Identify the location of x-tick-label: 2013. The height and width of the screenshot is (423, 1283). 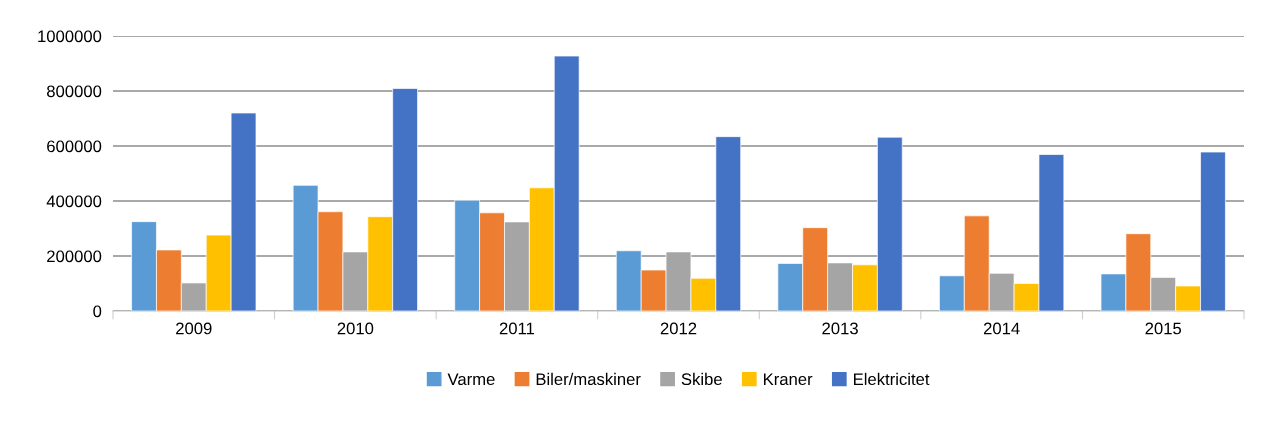
(840, 328).